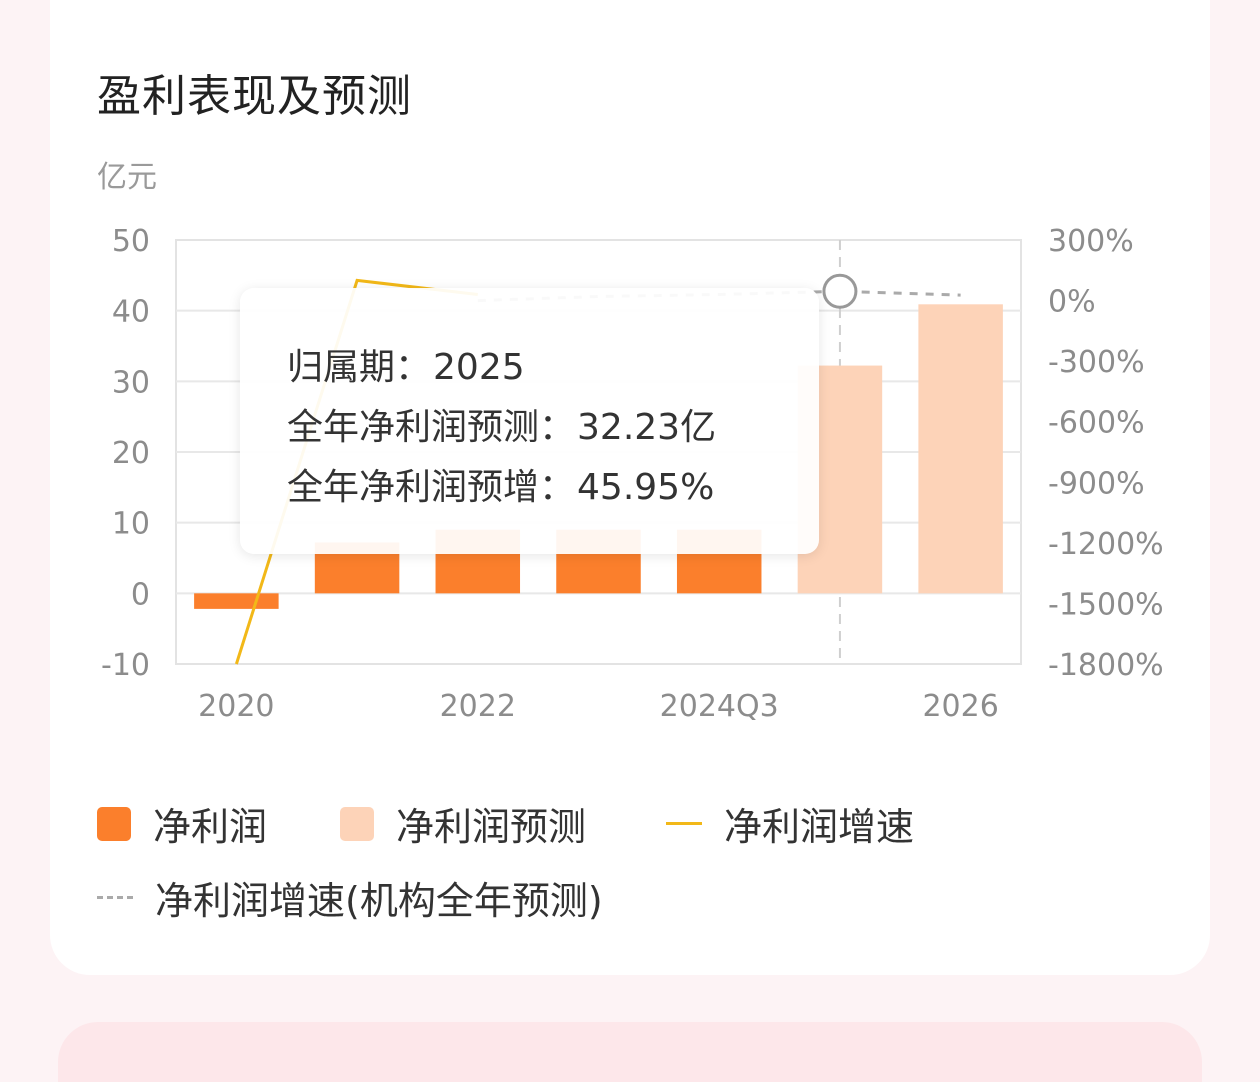  What do you see at coordinates (960, 706) in the screenshot?
I see `x-tick-label: 2026` at bounding box center [960, 706].